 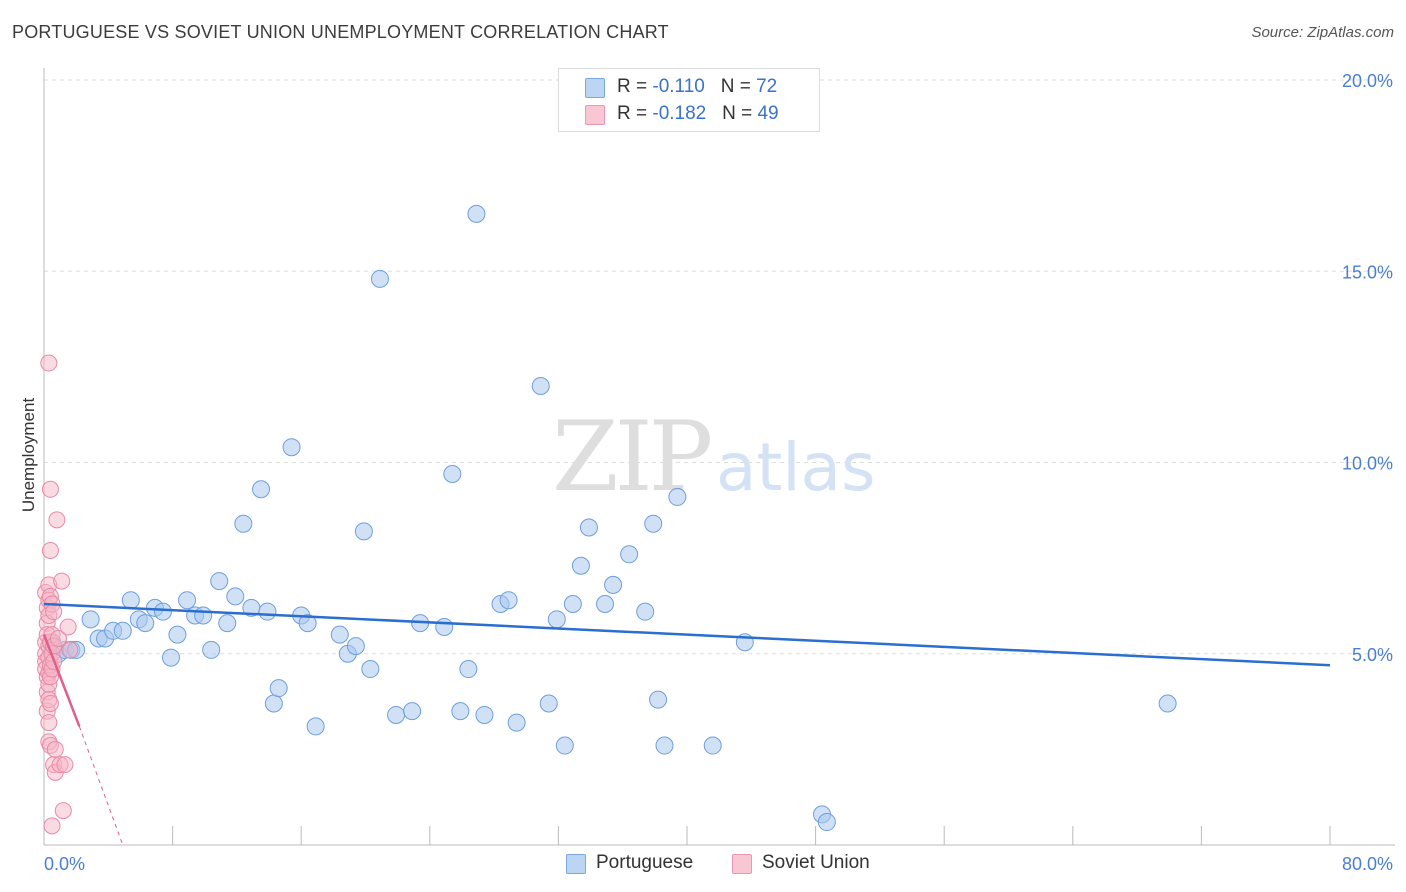 What do you see at coordinates (1367, 464) in the screenshot?
I see `y-tick-label: 10.0%` at bounding box center [1367, 464].